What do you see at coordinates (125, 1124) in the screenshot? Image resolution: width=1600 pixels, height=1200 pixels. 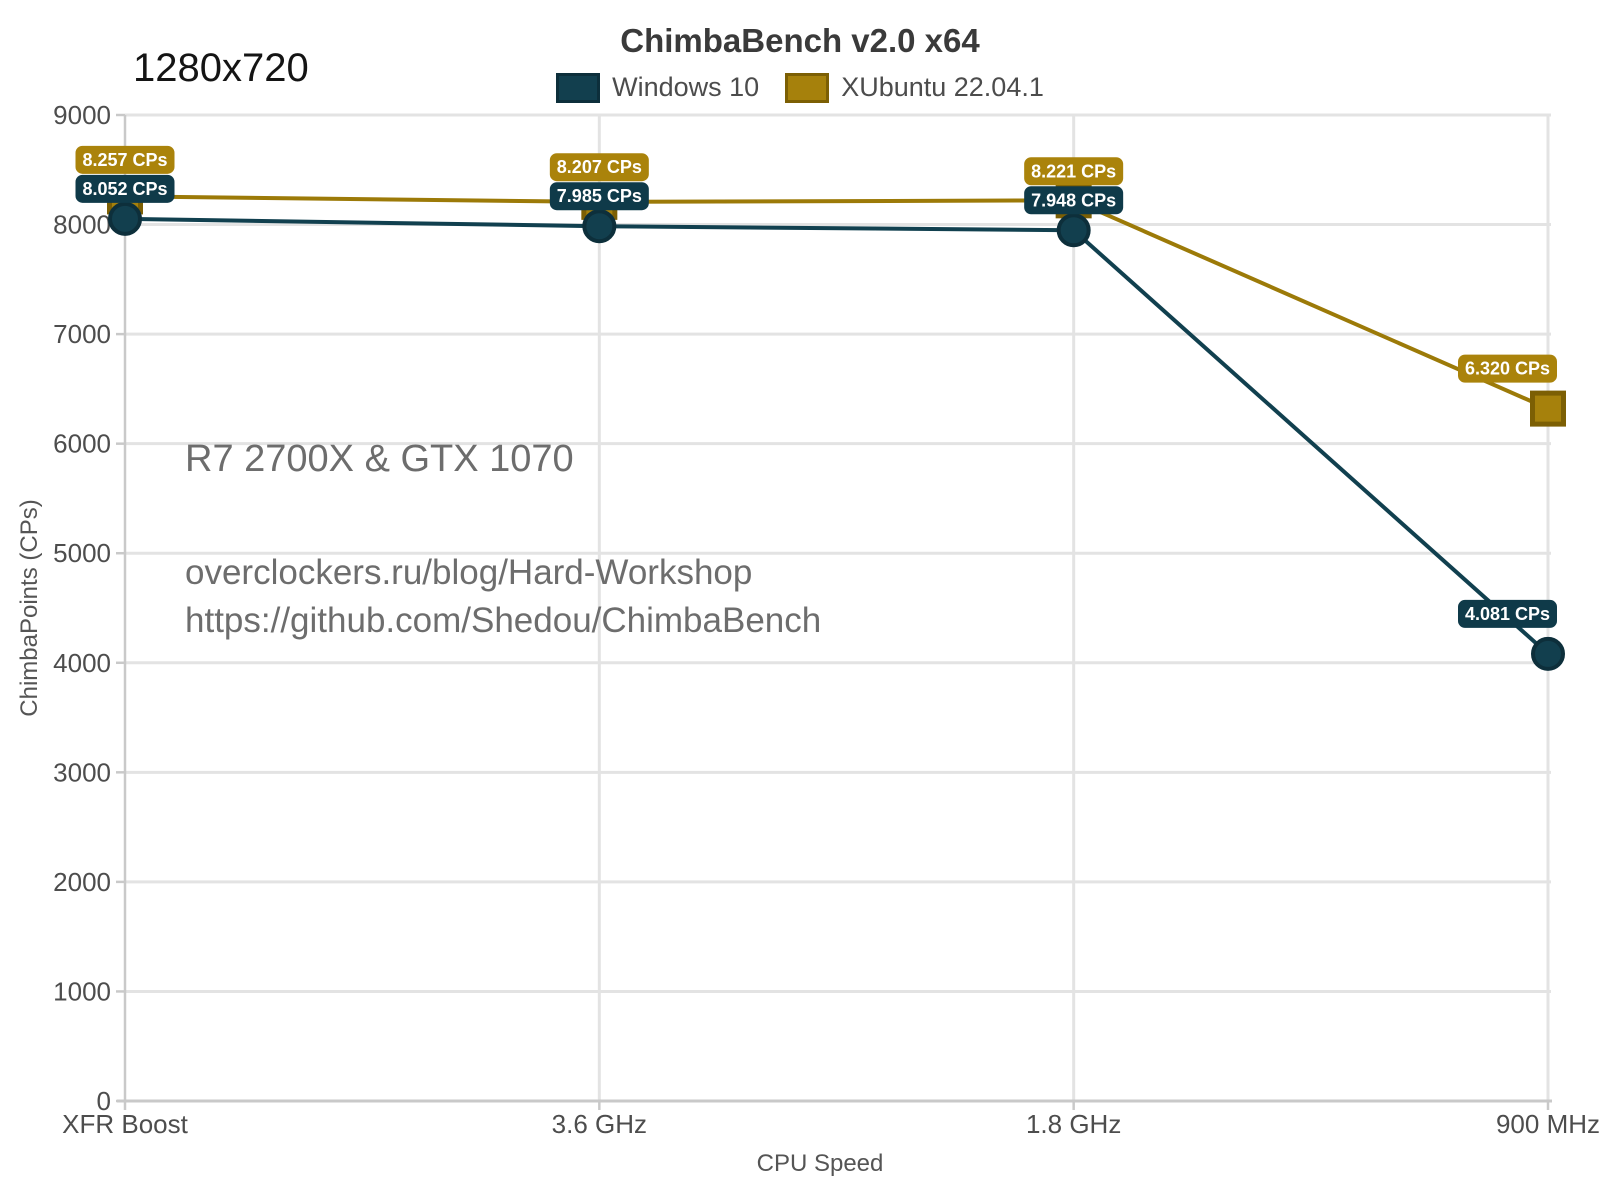 I see `x-tick-label: XFR Boost` at bounding box center [125, 1124].